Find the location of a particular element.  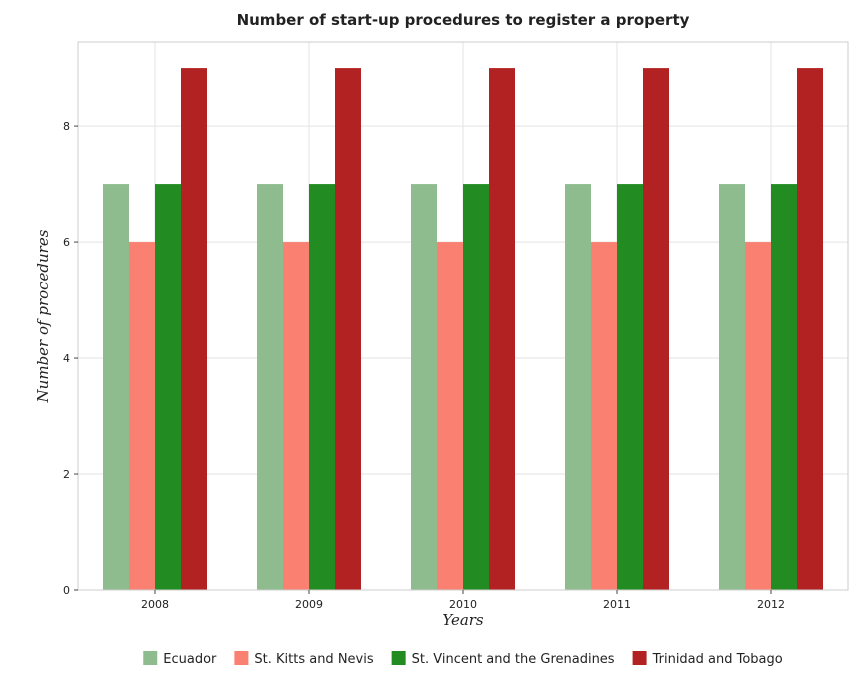

bar-ecuador-2012 is located at coordinates (732, 387).